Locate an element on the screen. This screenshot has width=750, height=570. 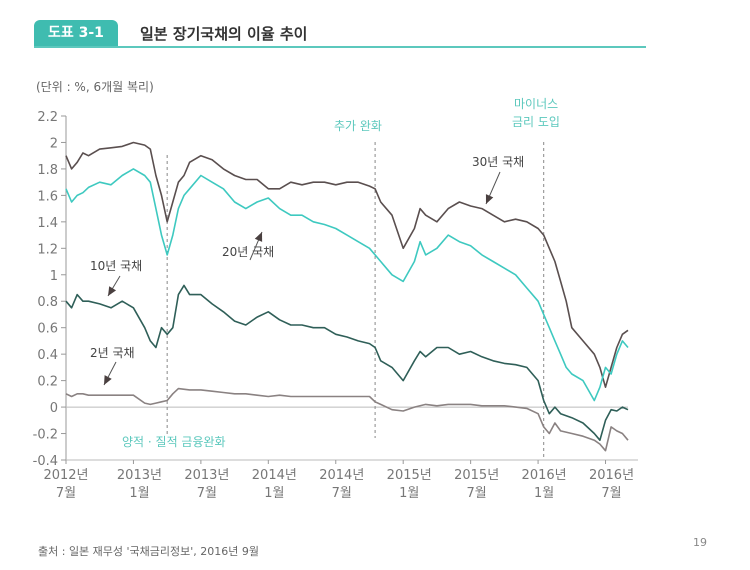
y-tick-label: 1 is located at coordinates (54, 276).